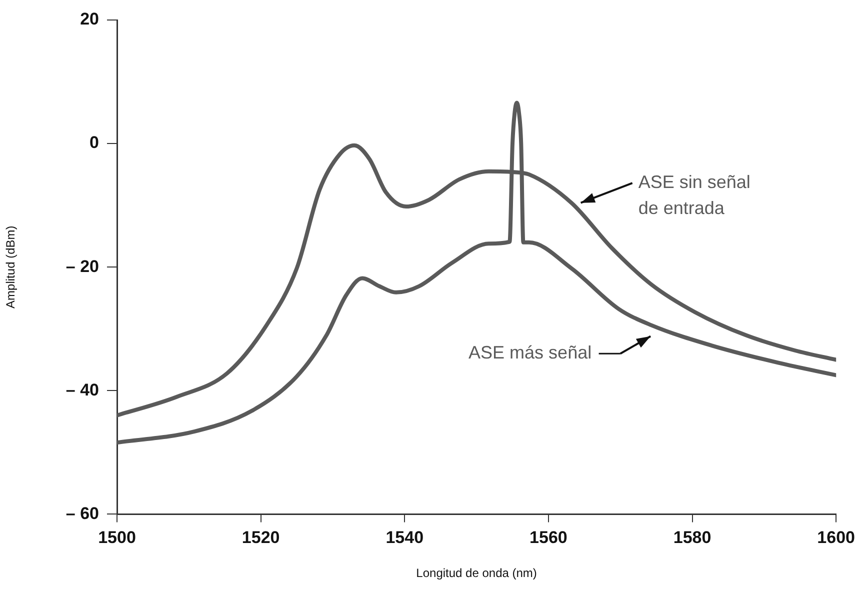 The height and width of the screenshot is (589, 861). What do you see at coordinates (94, 142) in the screenshot?
I see `y-tick-label: 0` at bounding box center [94, 142].